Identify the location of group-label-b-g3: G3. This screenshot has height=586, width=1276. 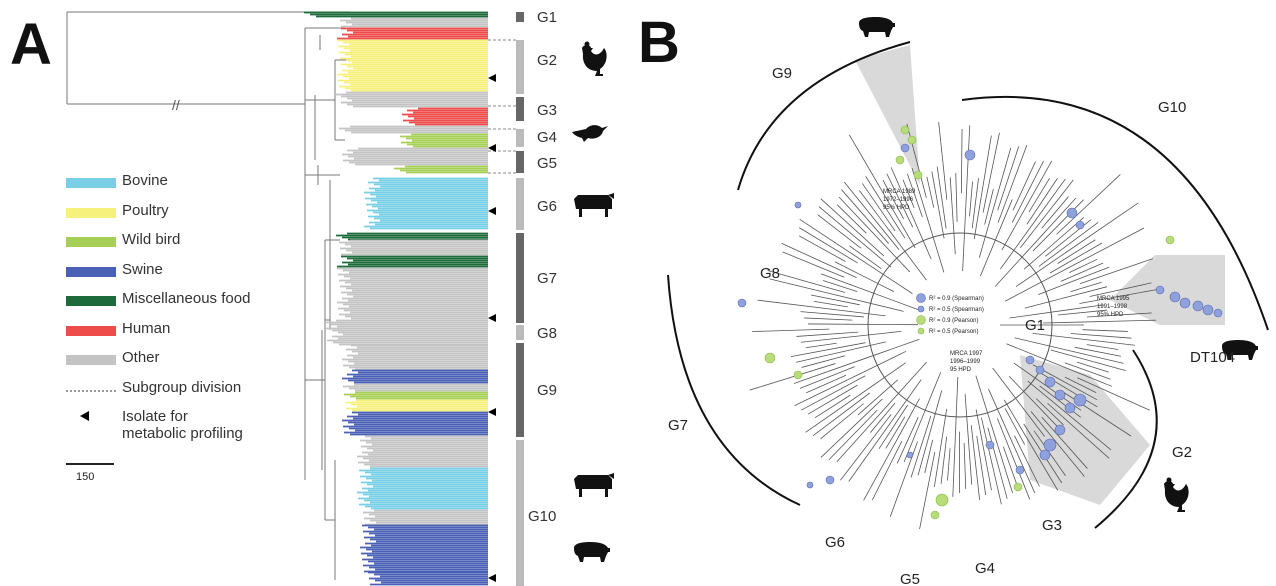
(1052, 525).